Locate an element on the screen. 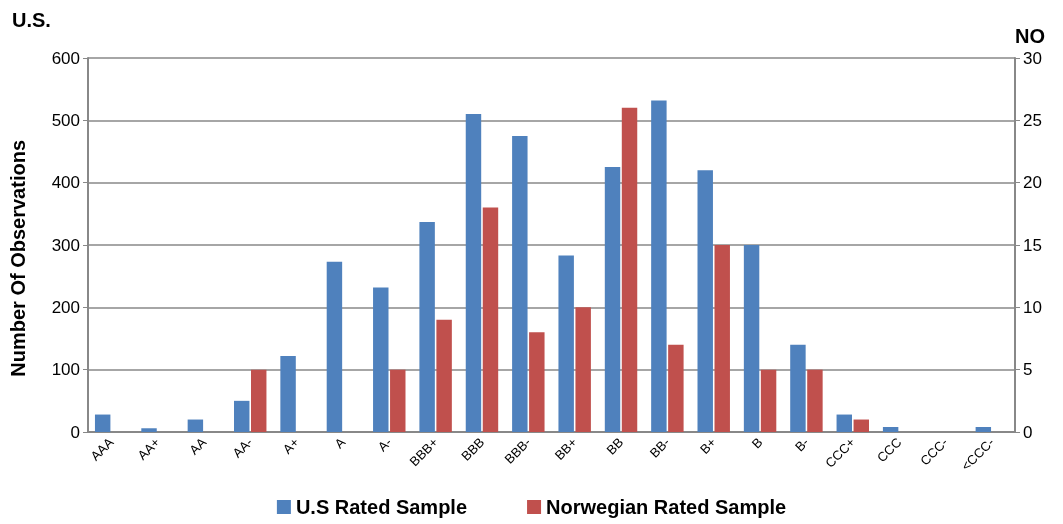 The width and height of the screenshot is (1063, 524). y-tick-label: 600 is located at coordinates (65, 58).